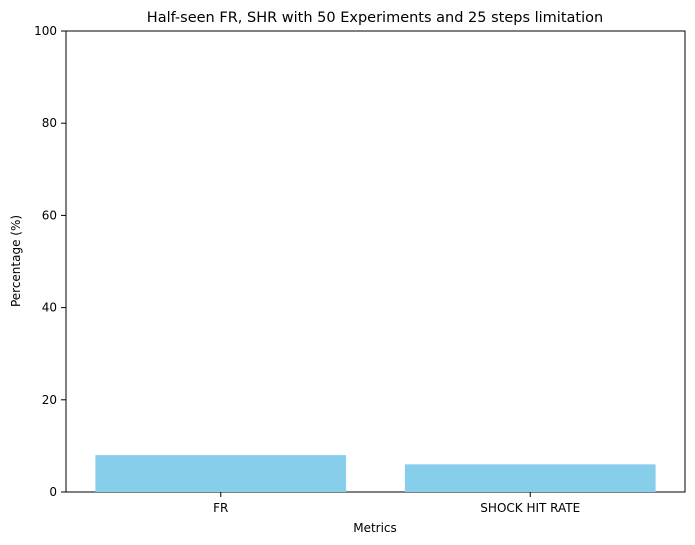  I want to click on x-axis: FR SHOCK HIT RATE, so click(396, 503).